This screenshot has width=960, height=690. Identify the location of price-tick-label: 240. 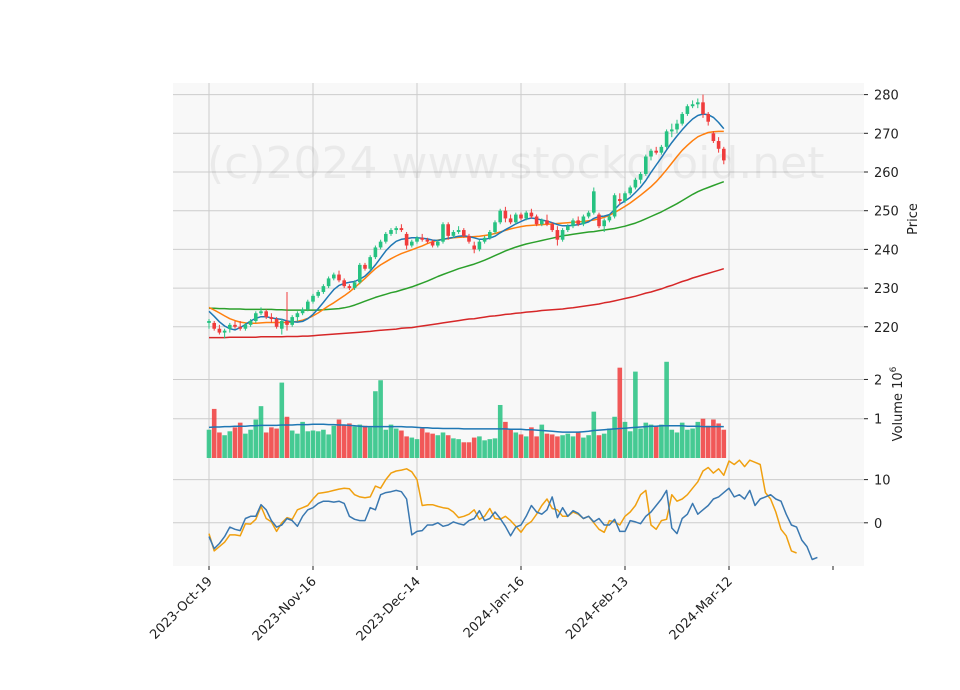
(886, 250).